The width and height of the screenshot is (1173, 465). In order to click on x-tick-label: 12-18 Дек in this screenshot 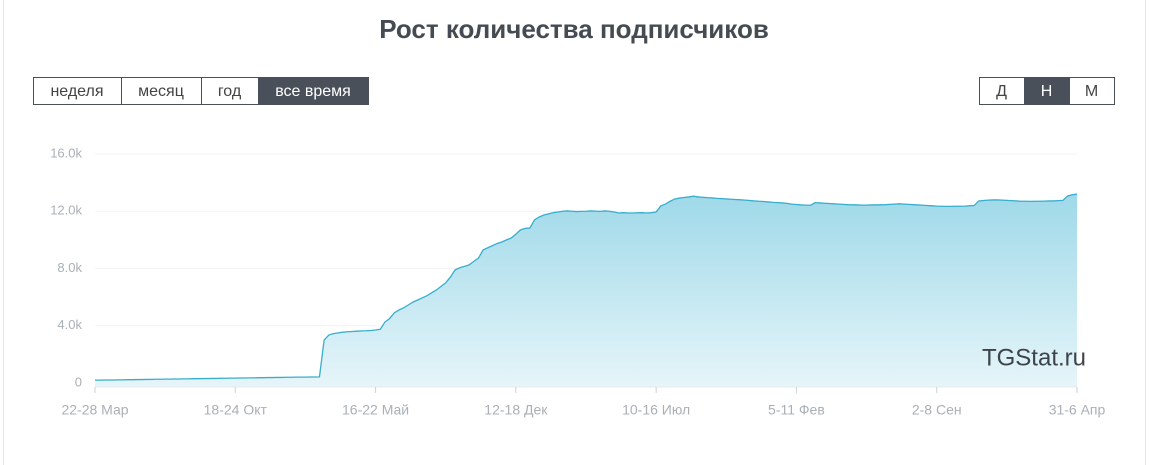, I will do `click(516, 410)`.